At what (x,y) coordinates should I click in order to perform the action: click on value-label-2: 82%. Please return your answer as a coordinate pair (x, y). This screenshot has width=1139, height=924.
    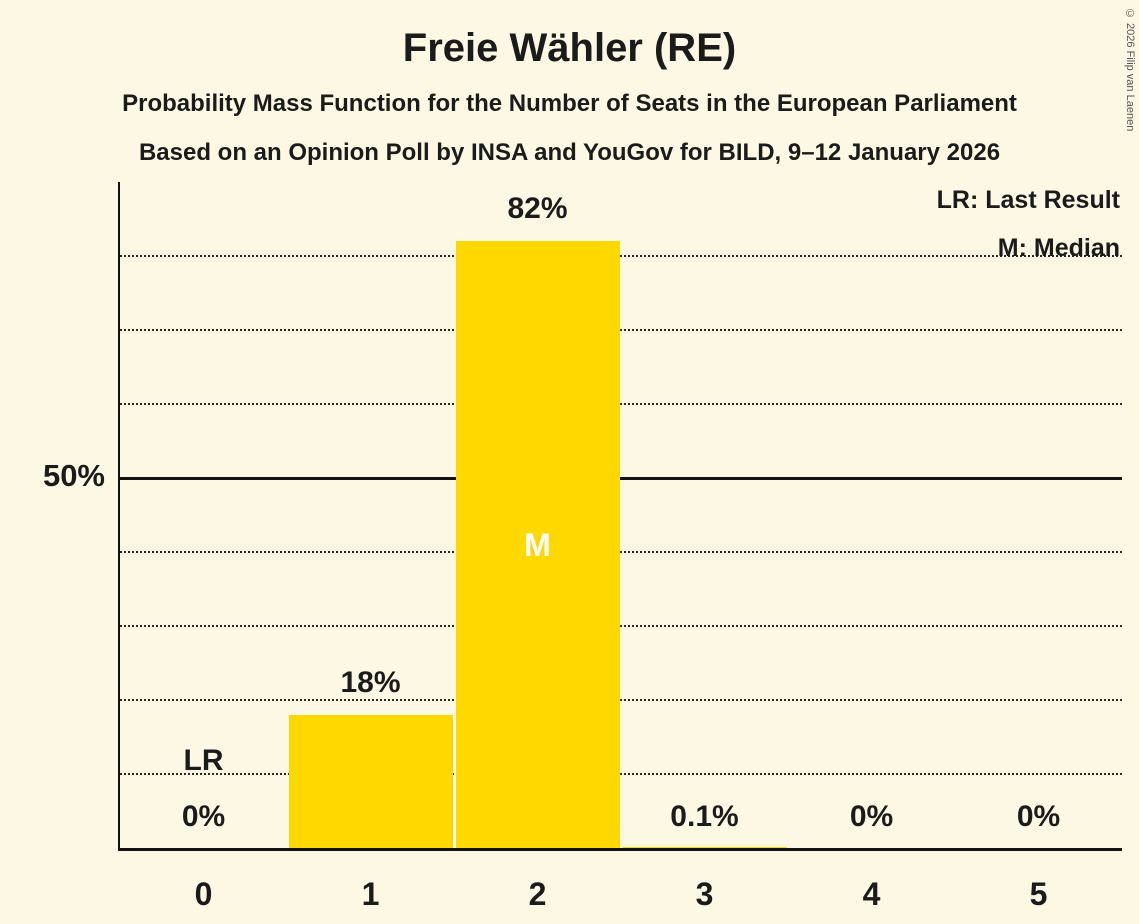
    Looking at the image, I should click on (537, 209).